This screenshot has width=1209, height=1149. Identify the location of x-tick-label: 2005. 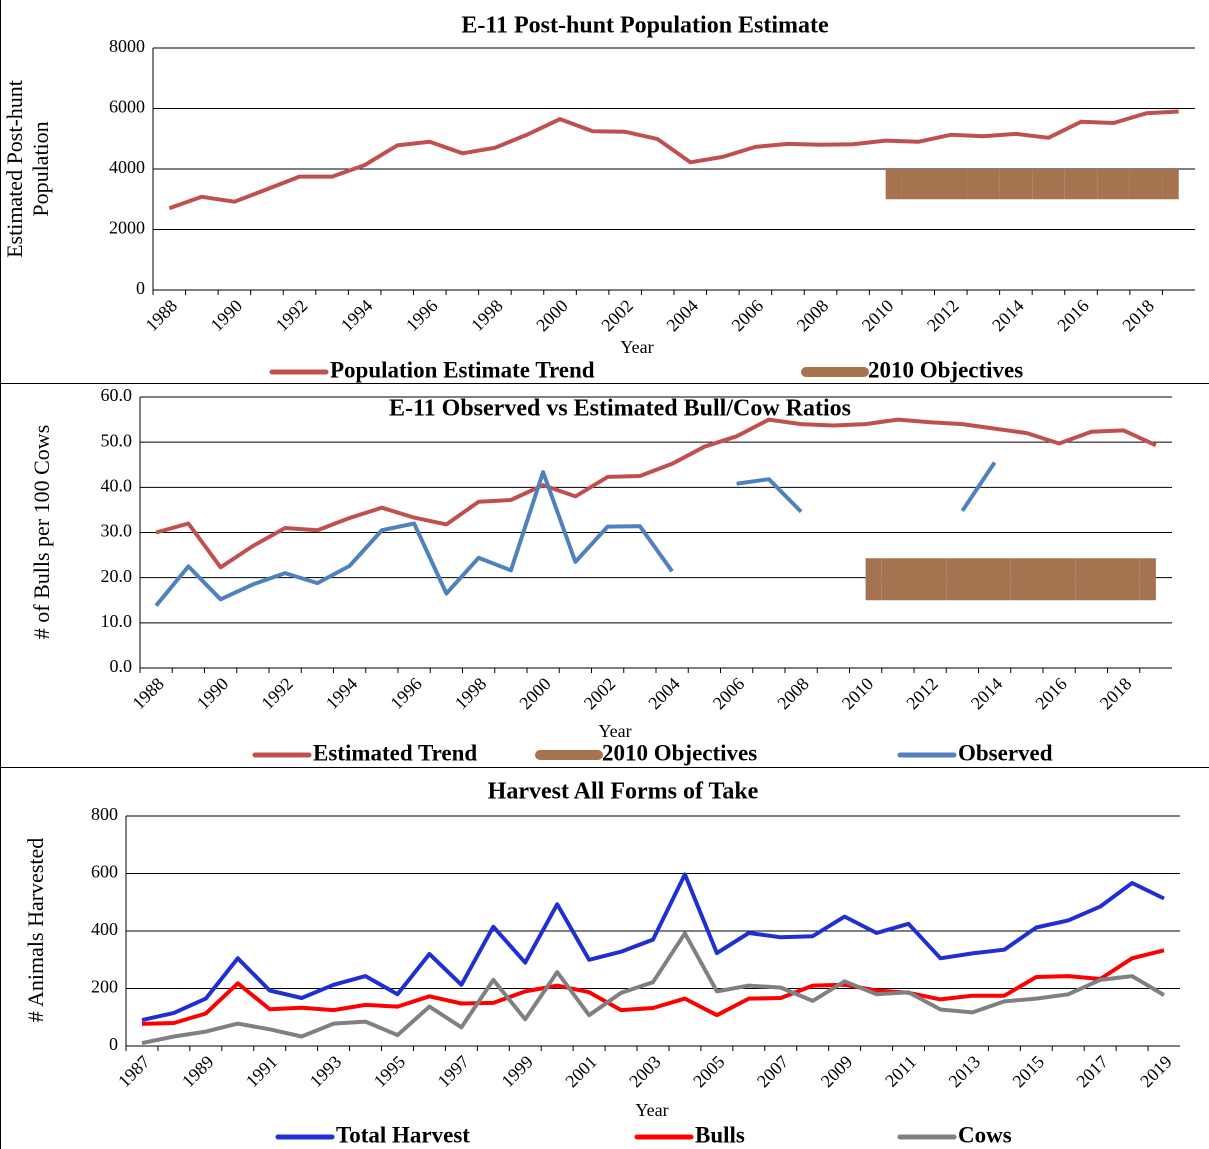
(709, 1072).